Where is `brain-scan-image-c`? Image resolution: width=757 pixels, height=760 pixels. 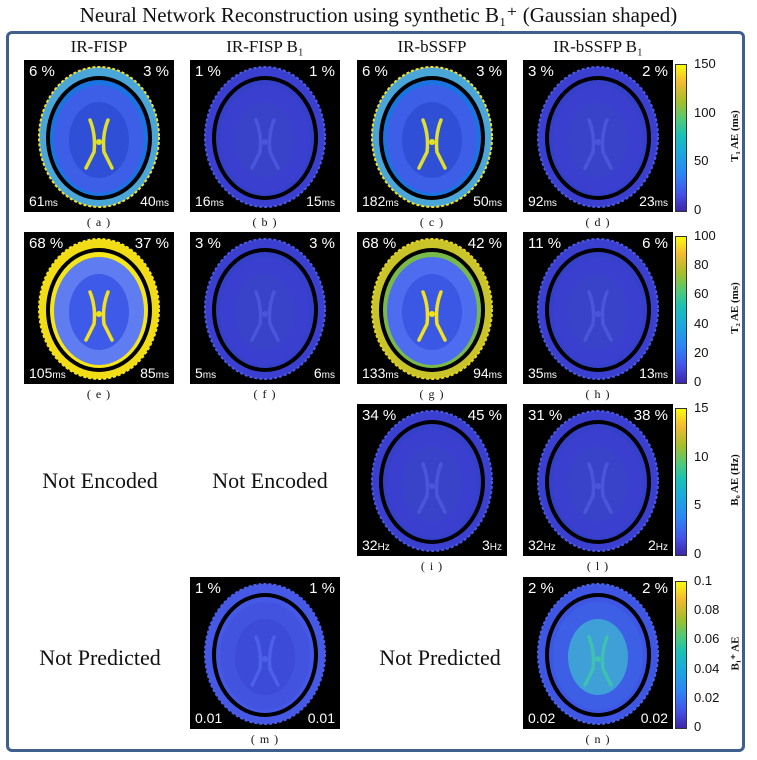 brain-scan-image-c is located at coordinates (432, 137).